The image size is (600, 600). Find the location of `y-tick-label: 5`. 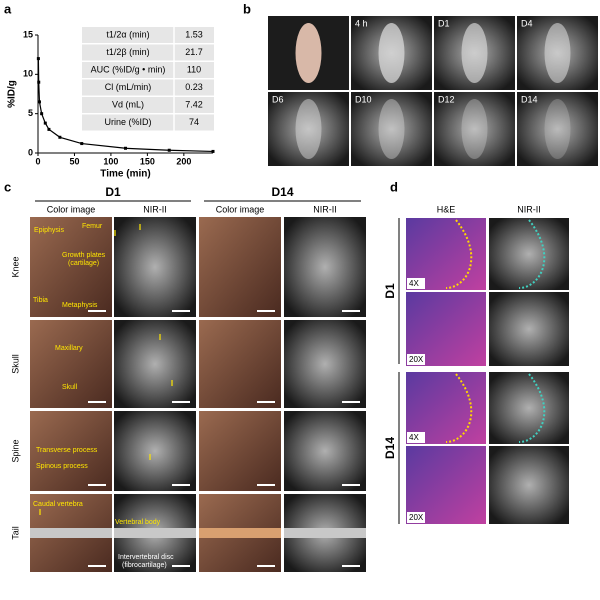

y-tick-label: 5 is located at coordinates (30, 113).